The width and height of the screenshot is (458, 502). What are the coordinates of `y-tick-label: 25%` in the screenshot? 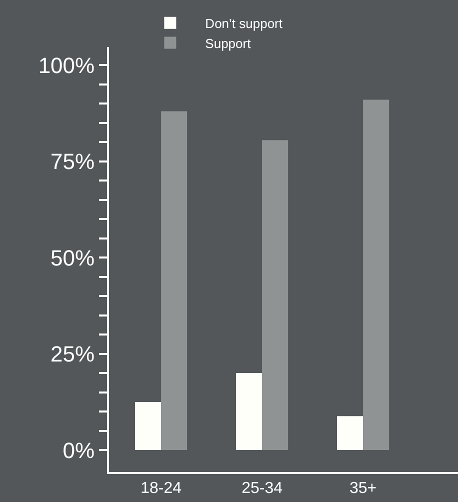 It's located at (72, 354).